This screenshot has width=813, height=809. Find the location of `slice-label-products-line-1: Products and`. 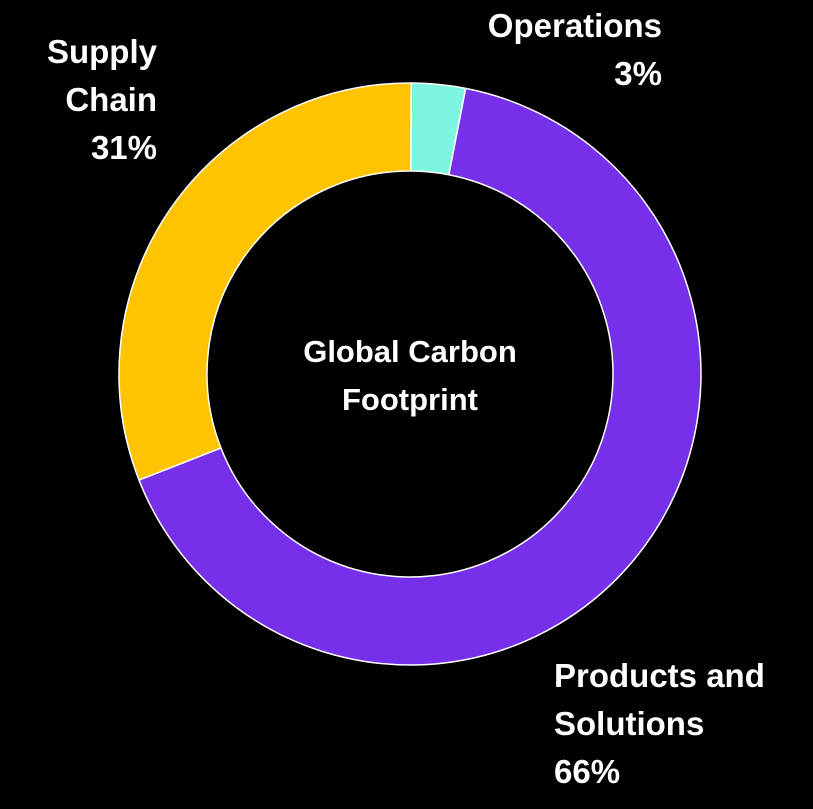

slice-label-products-line-1: Products and is located at coordinates (659, 675).